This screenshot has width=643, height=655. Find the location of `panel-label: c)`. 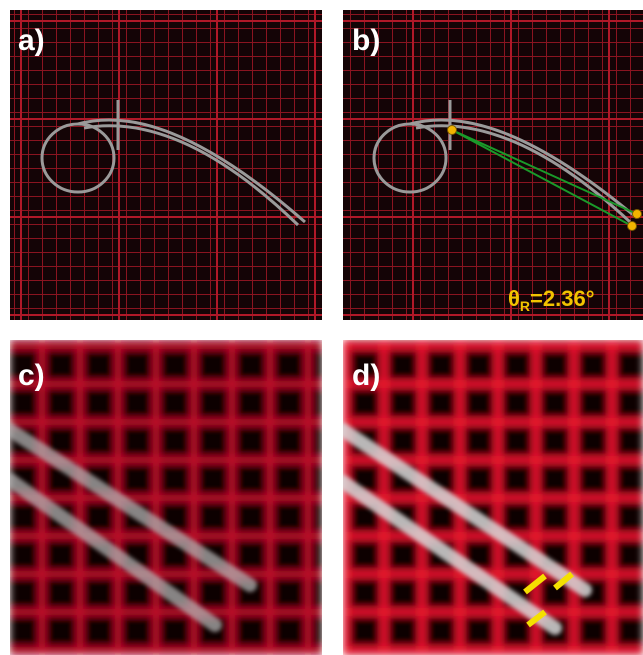

panel-label: c) is located at coordinates (31, 375).